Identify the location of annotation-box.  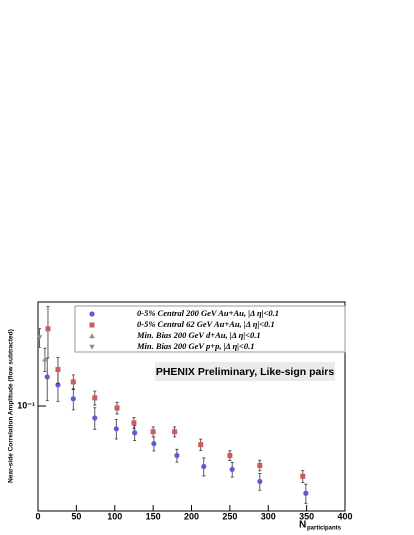
(245, 371).